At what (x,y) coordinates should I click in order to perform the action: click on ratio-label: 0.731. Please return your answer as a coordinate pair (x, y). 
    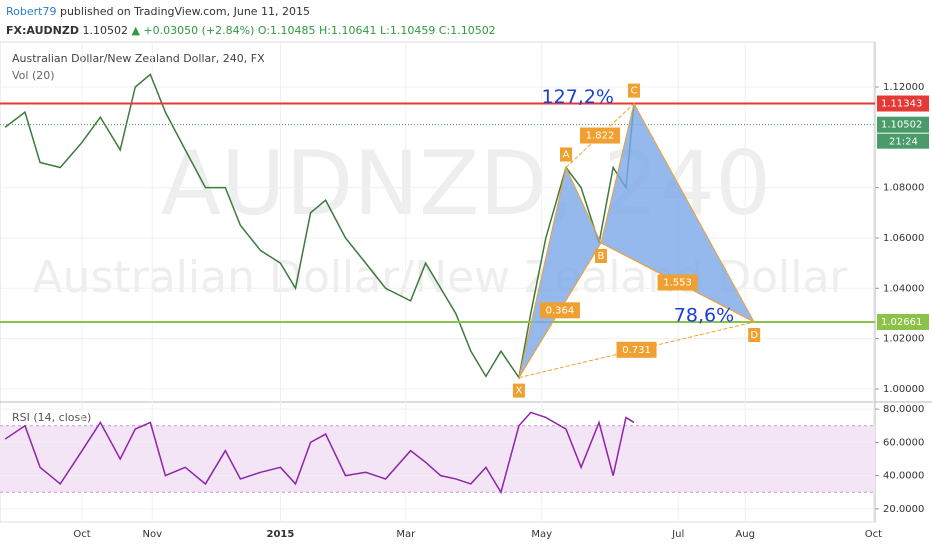
    Looking at the image, I should click on (636, 350).